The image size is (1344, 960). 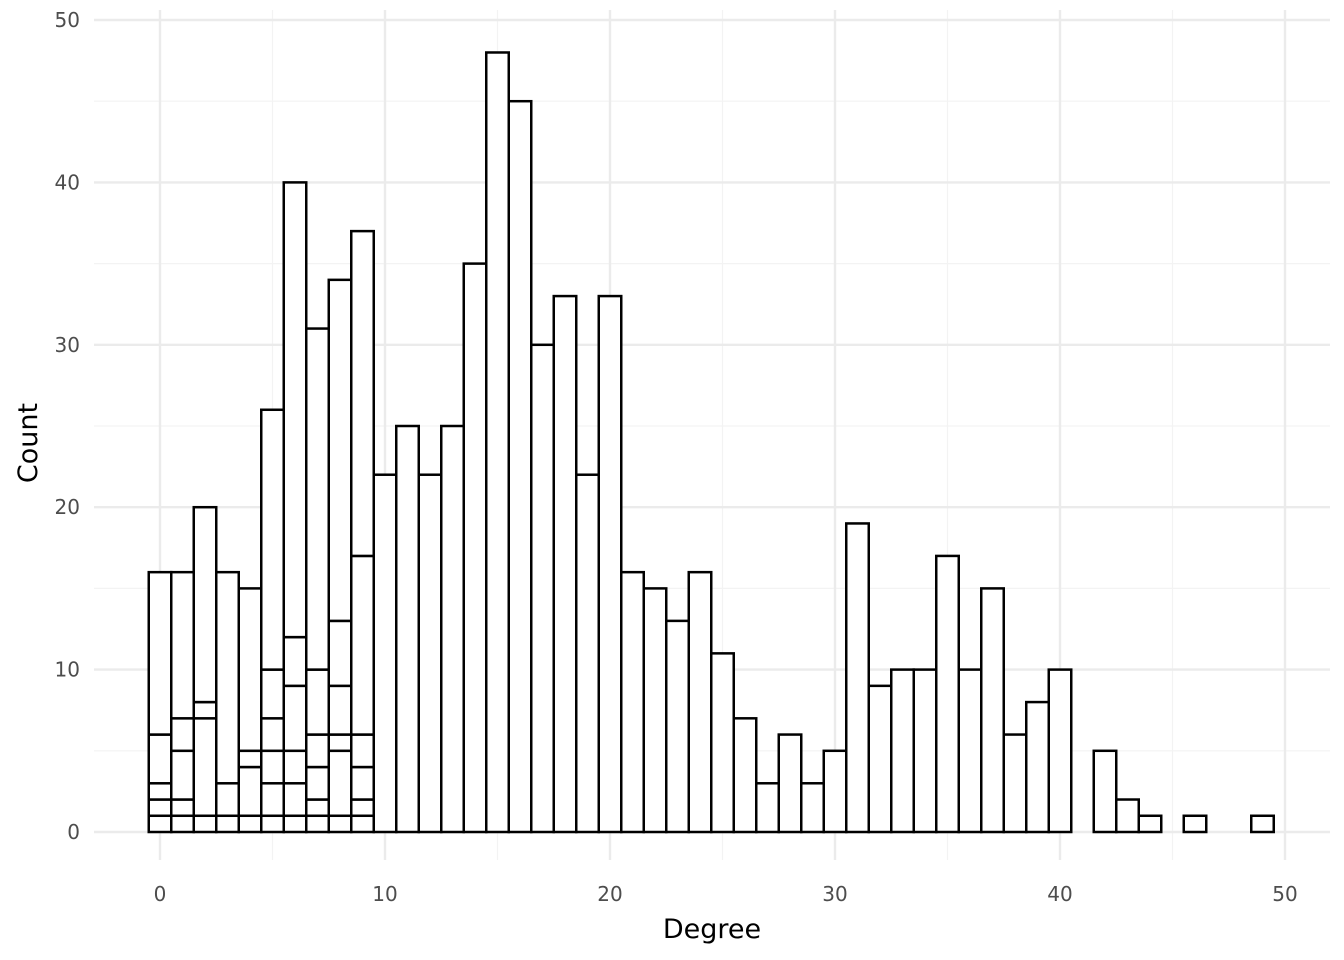 I want to click on y-axis-ticks: 0 10 20 30 40 50, so click(x=67, y=426).